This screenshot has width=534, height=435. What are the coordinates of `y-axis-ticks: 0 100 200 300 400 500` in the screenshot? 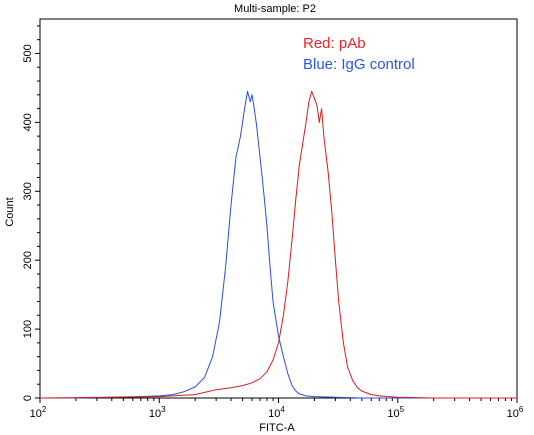 It's located at (31, 213).